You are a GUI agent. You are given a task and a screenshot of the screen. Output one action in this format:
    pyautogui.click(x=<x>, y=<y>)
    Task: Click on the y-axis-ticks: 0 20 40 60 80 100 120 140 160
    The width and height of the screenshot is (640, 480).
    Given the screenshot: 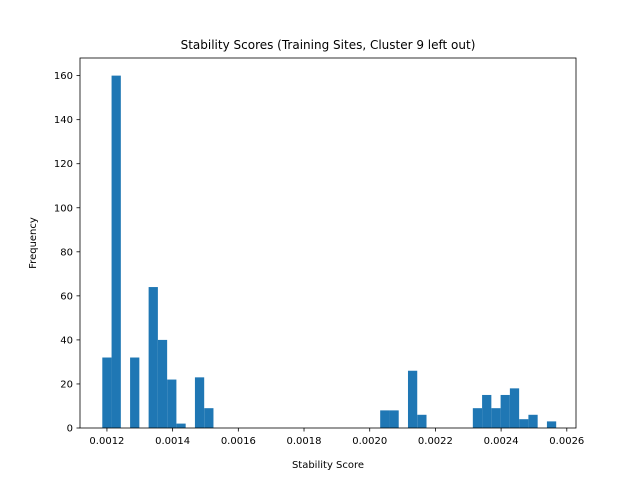 What is the action you would take?
    pyautogui.click(x=67, y=253)
    